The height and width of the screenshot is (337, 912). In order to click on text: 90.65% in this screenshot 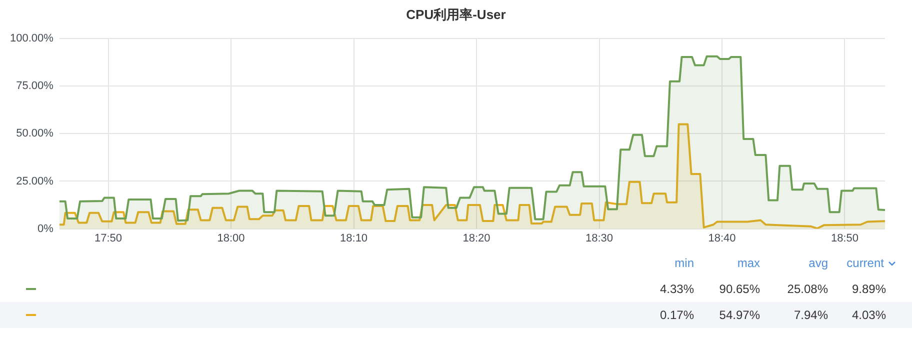, I will do `click(739, 289)`.